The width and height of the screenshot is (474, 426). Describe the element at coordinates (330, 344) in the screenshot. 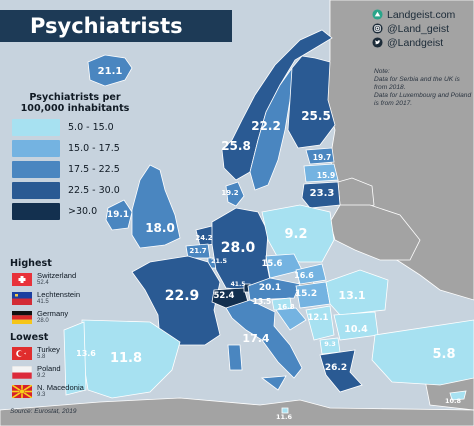

I see `value-label-north-macedonia: 9.3` at that location.